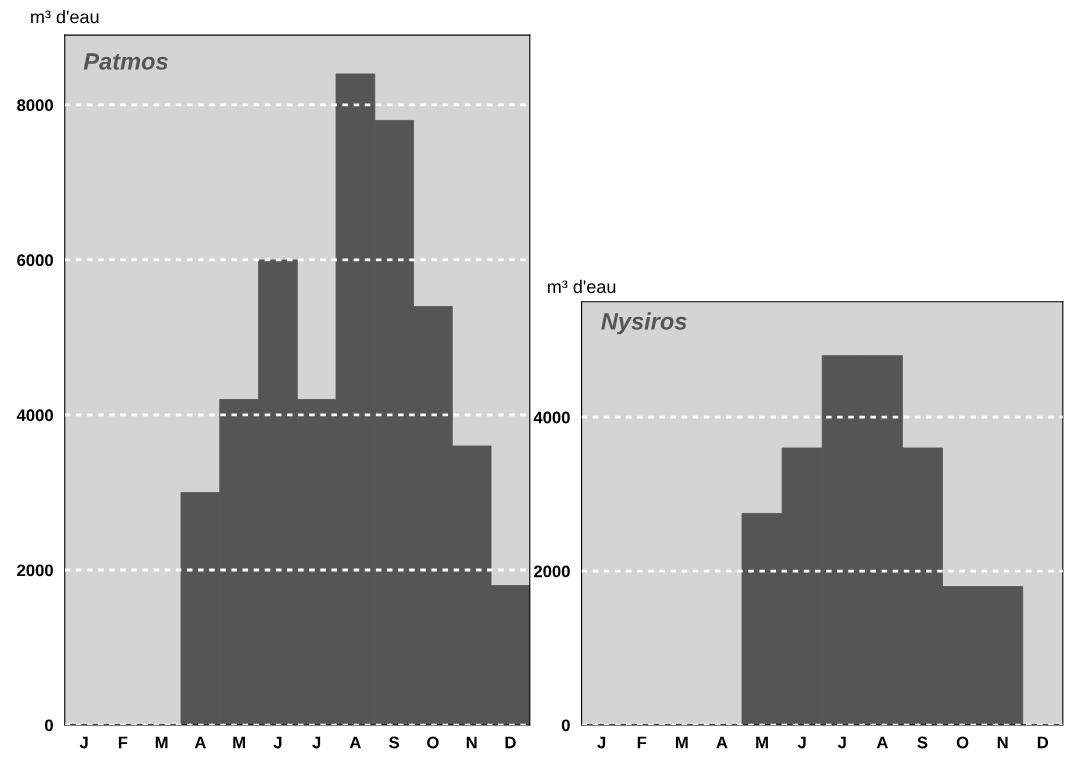  Describe the element at coordinates (35, 260) in the screenshot. I see `y-tick-label: 6000` at that location.